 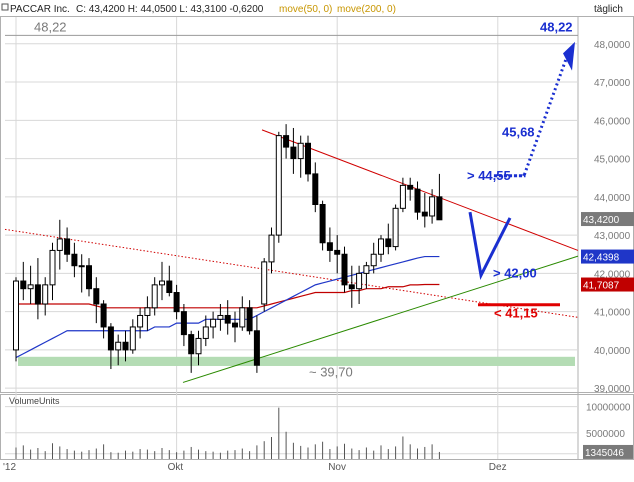 What do you see at coordinates (612, 274) in the screenshot?
I see `y-tick-label: 42,0000` at bounding box center [612, 274].